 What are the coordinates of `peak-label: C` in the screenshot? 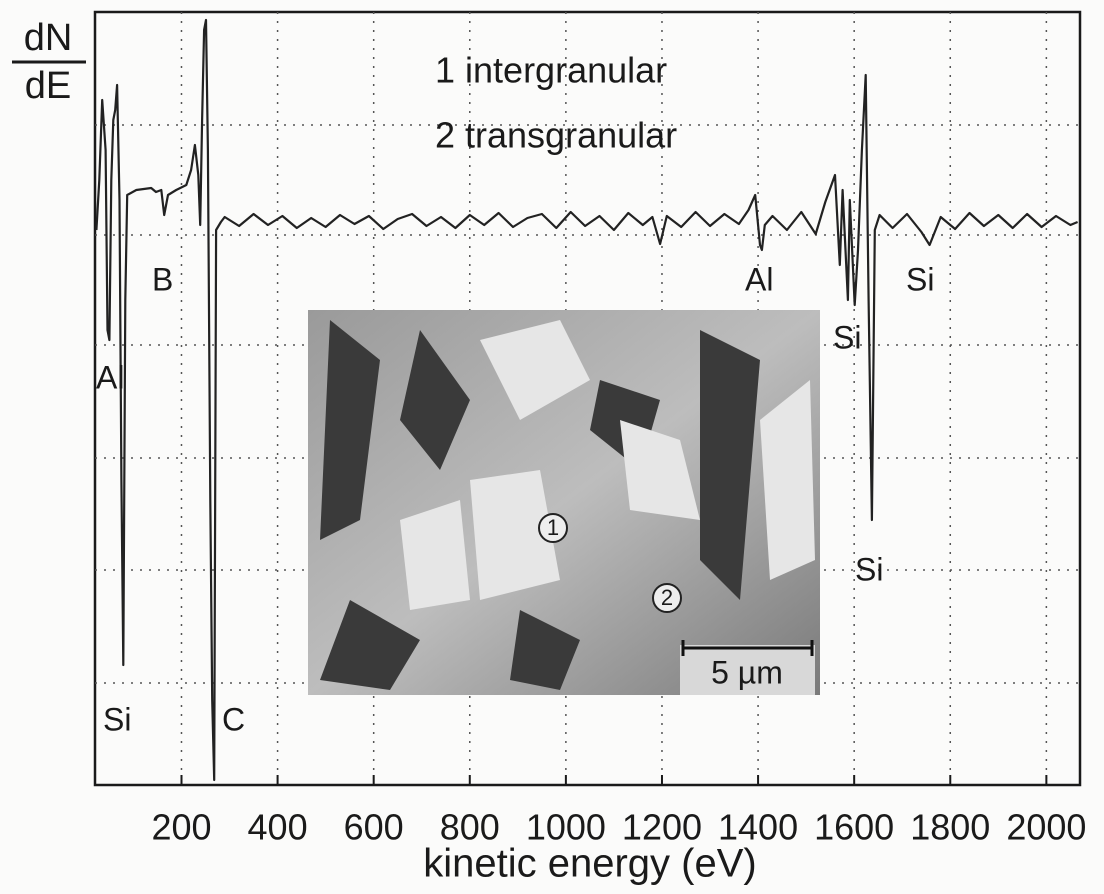 It's located at (233, 719).